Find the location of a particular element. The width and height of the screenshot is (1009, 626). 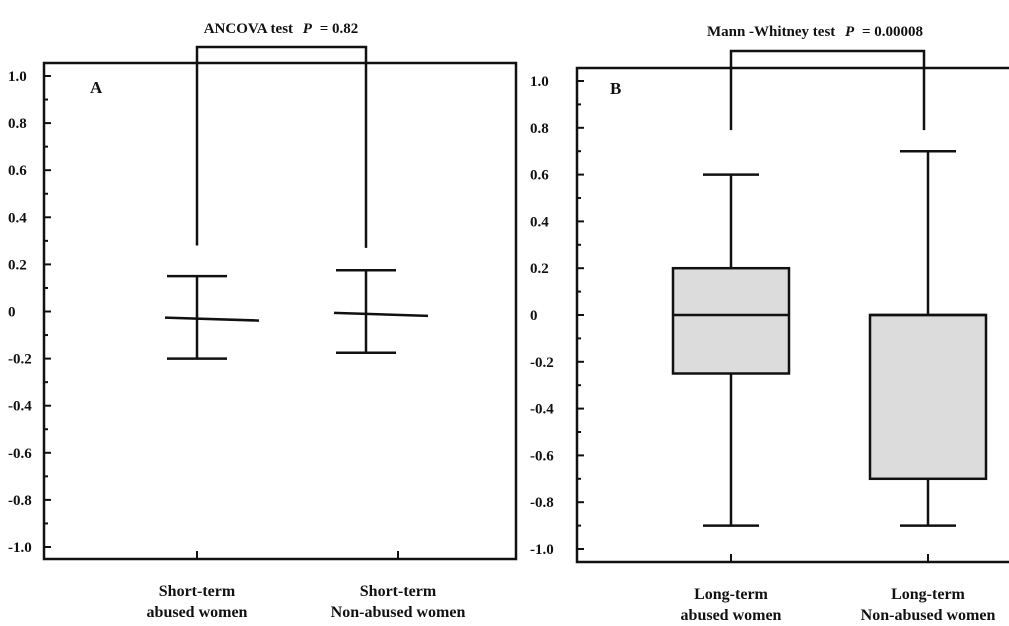

panel-b-title-pvalue: = 0.00008 is located at coordinates (892, 32).